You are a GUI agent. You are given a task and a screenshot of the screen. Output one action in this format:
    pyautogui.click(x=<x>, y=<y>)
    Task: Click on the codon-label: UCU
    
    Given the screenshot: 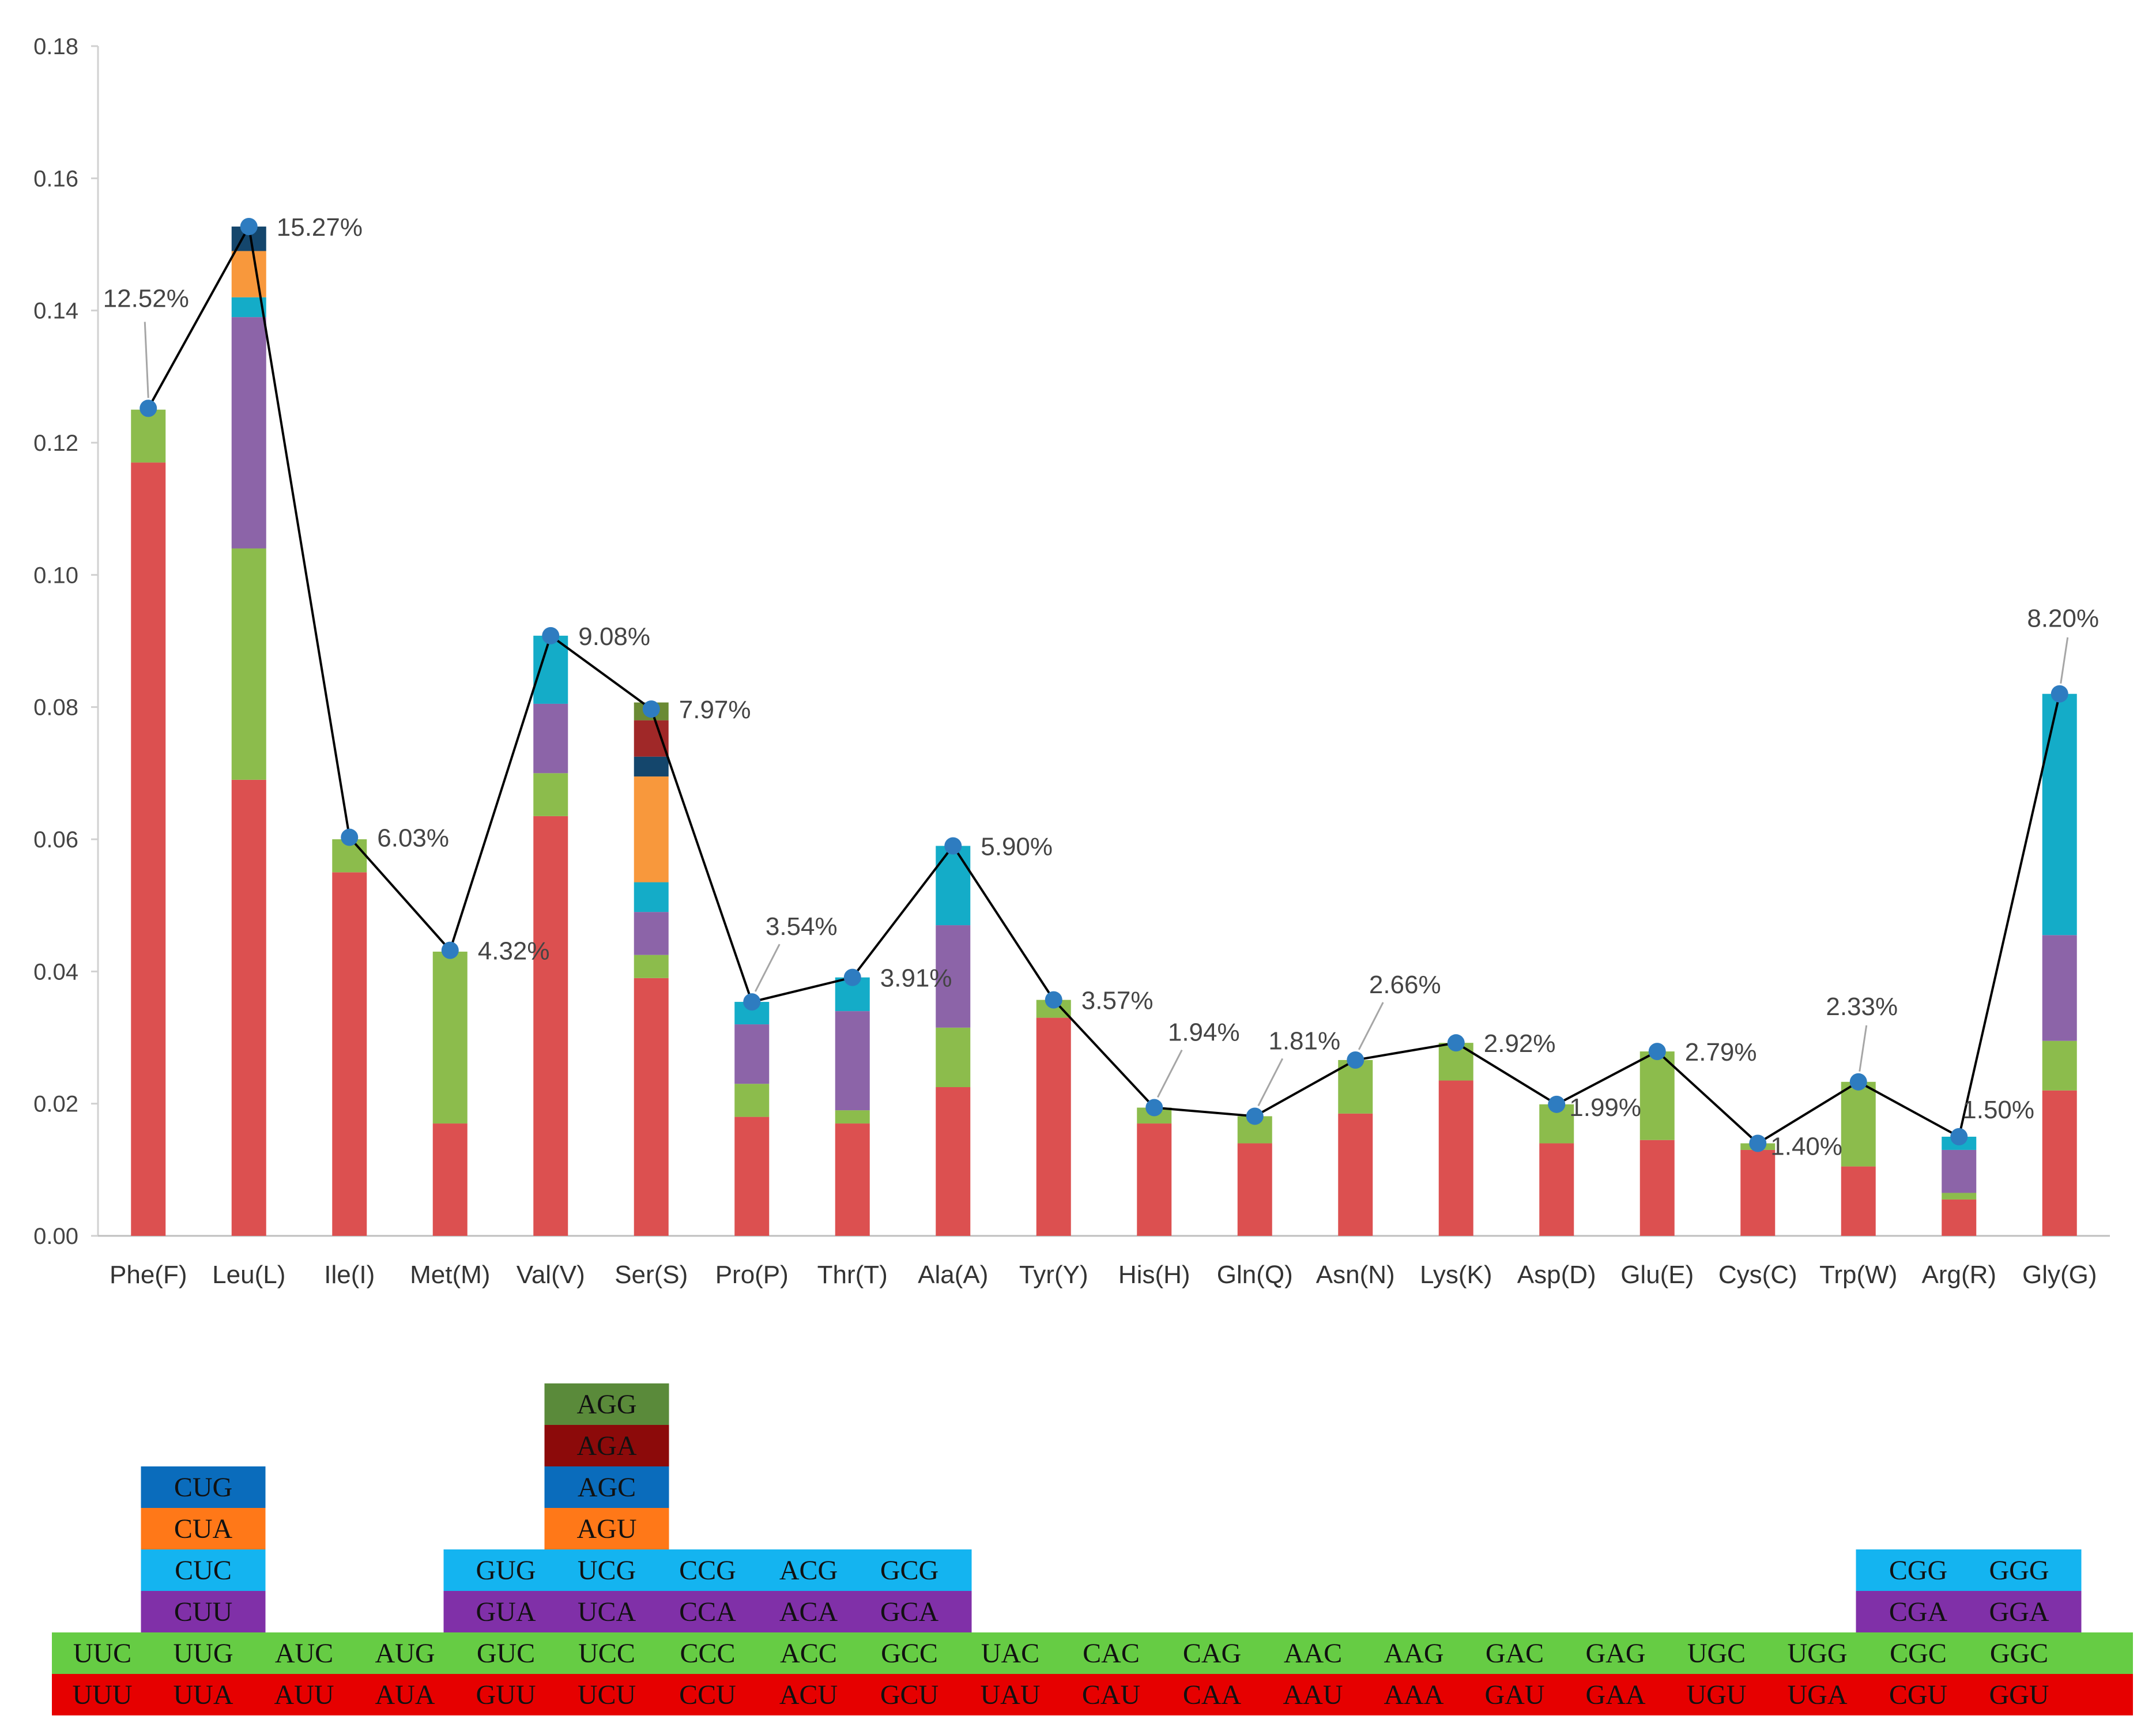 What is the action you would take?
    pyautogui.click(x=607, y=1695)
    